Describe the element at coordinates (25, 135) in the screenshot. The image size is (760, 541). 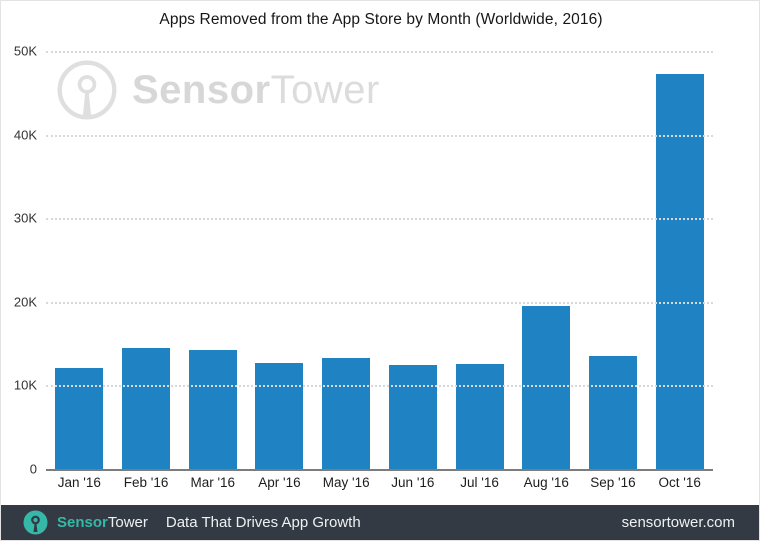
I see `y-tick-label: 40K` at that location.